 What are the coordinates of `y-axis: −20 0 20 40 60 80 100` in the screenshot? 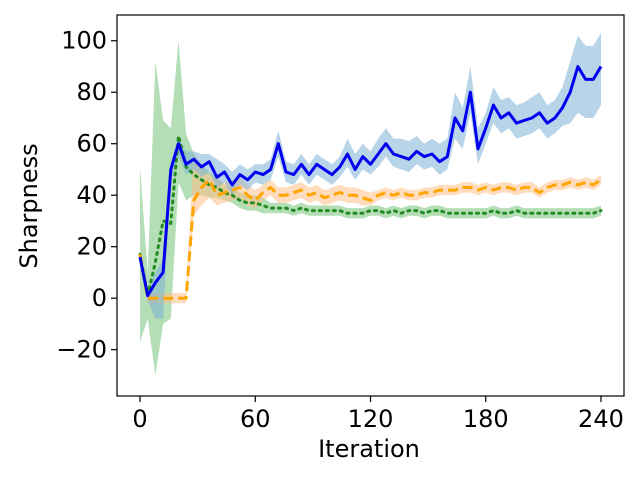 It's located at (86, 195).